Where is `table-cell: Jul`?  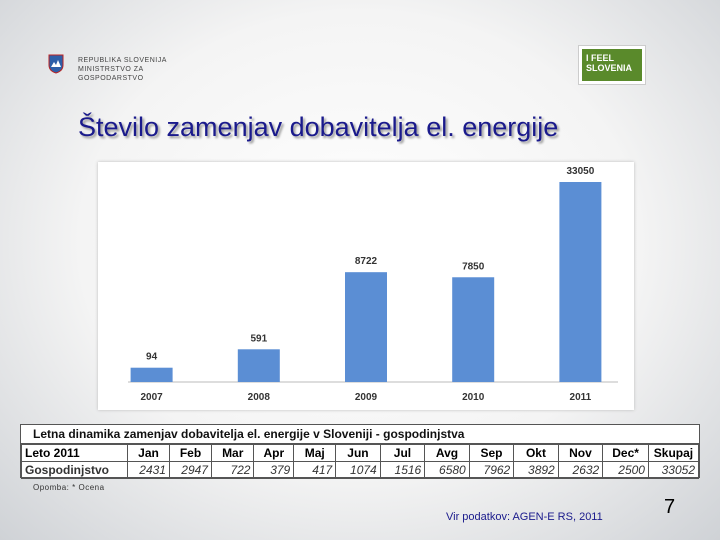 table-cell: Jul is located at coordinates (402, 453).